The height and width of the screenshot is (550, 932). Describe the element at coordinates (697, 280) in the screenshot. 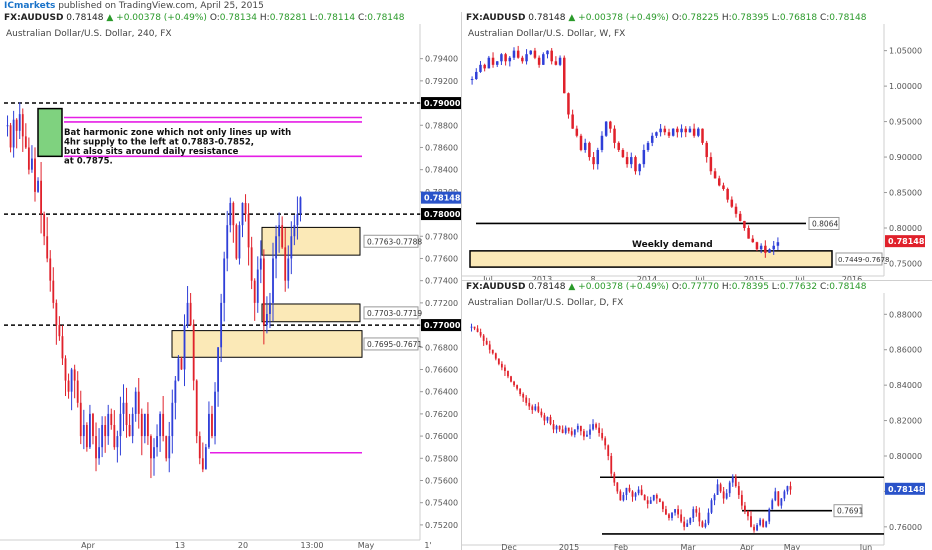

I see `panel-divider-horizontal` at that location.